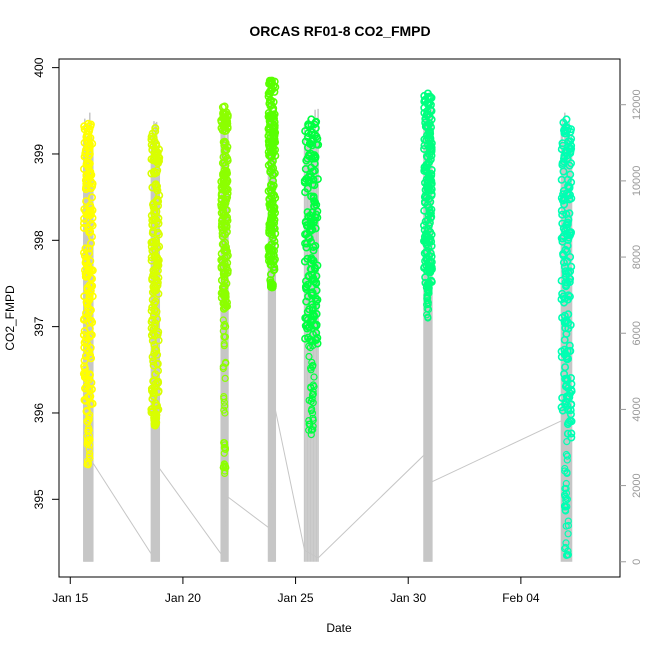 This screenshot has height=650, width=650. I want to click on y-tick-label: 400, so click(39, 67).